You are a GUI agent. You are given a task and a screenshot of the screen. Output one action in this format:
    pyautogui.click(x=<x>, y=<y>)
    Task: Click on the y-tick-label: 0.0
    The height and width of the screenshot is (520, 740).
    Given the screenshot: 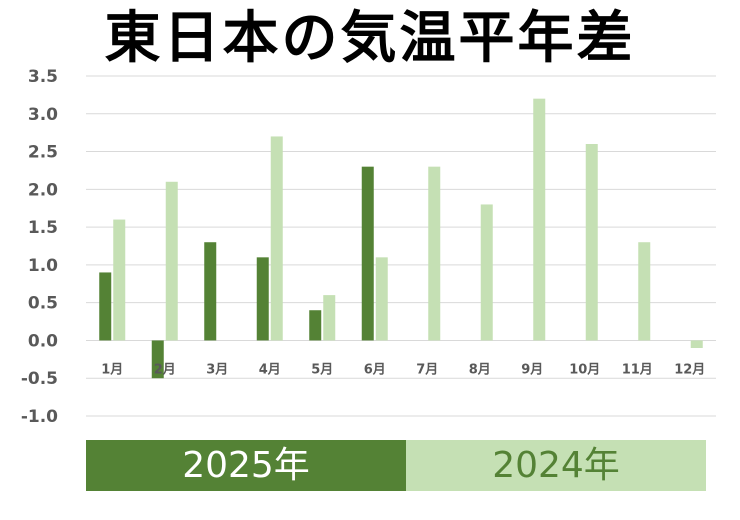 What is the action you would take?
    pyautogui.click(x=43, y=341)
    